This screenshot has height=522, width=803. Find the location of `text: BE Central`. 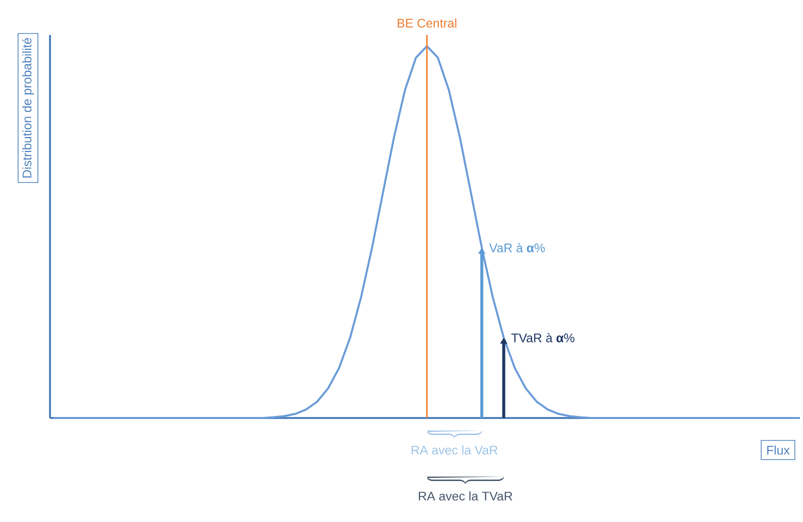

text: BE Central is located at coordinates (427, 23).